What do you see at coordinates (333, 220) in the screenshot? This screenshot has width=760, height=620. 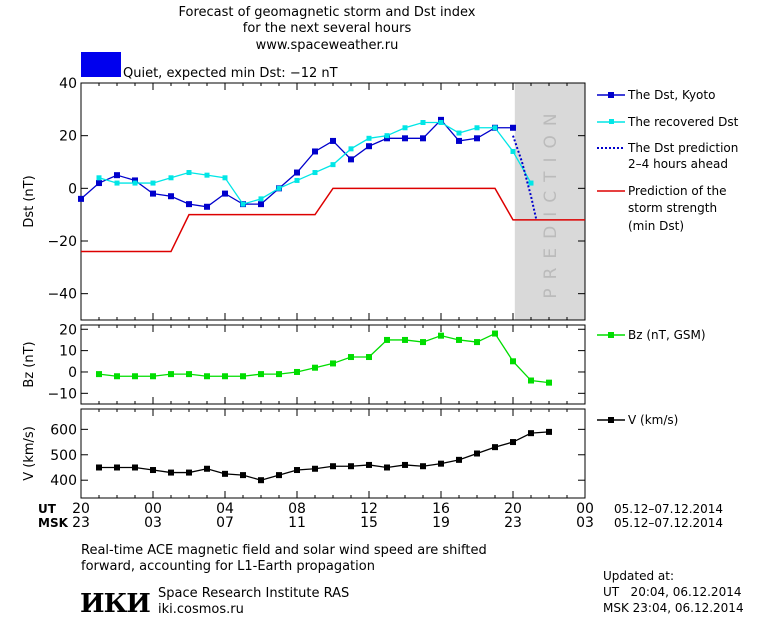 I see `series-line-prediction-of-the-storm-strength-min-dst` at bounding box center [333, 220].